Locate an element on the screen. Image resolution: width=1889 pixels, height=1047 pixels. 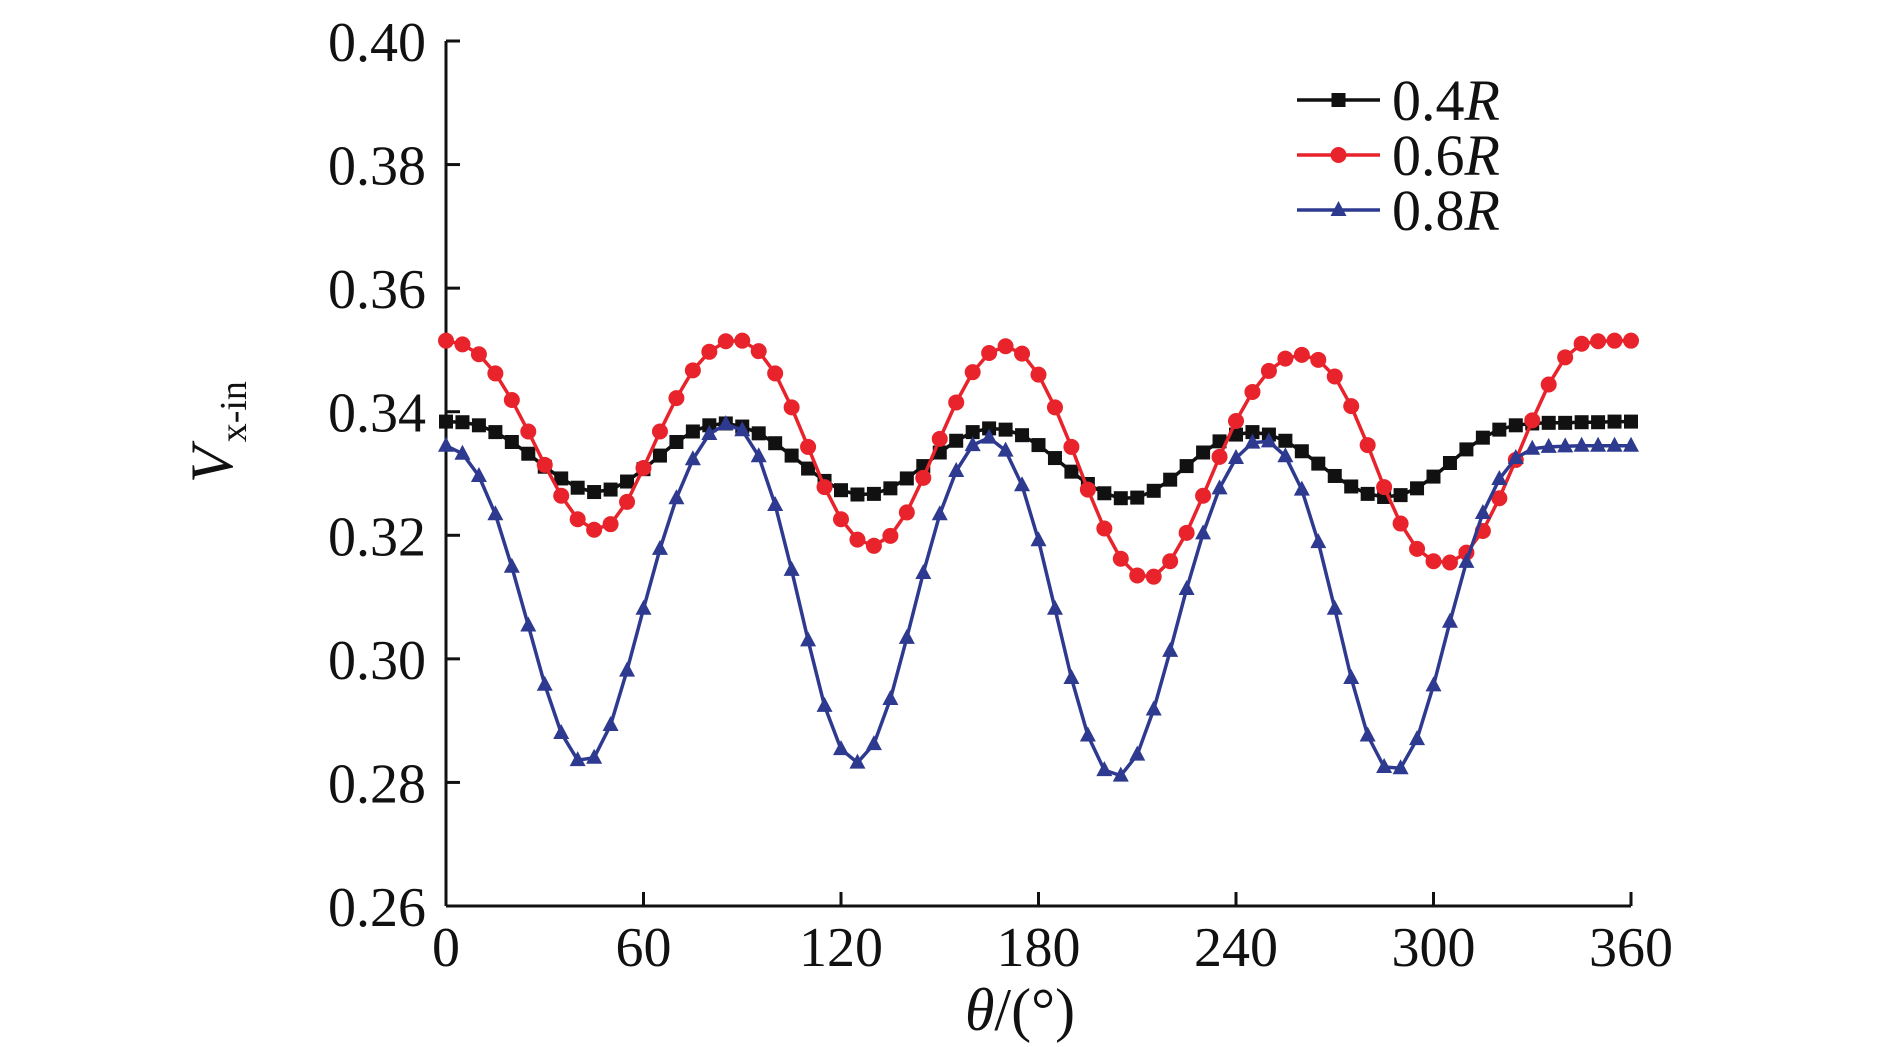
x-axis-title: θ/(°) is located at coordinates (1020, 1010).